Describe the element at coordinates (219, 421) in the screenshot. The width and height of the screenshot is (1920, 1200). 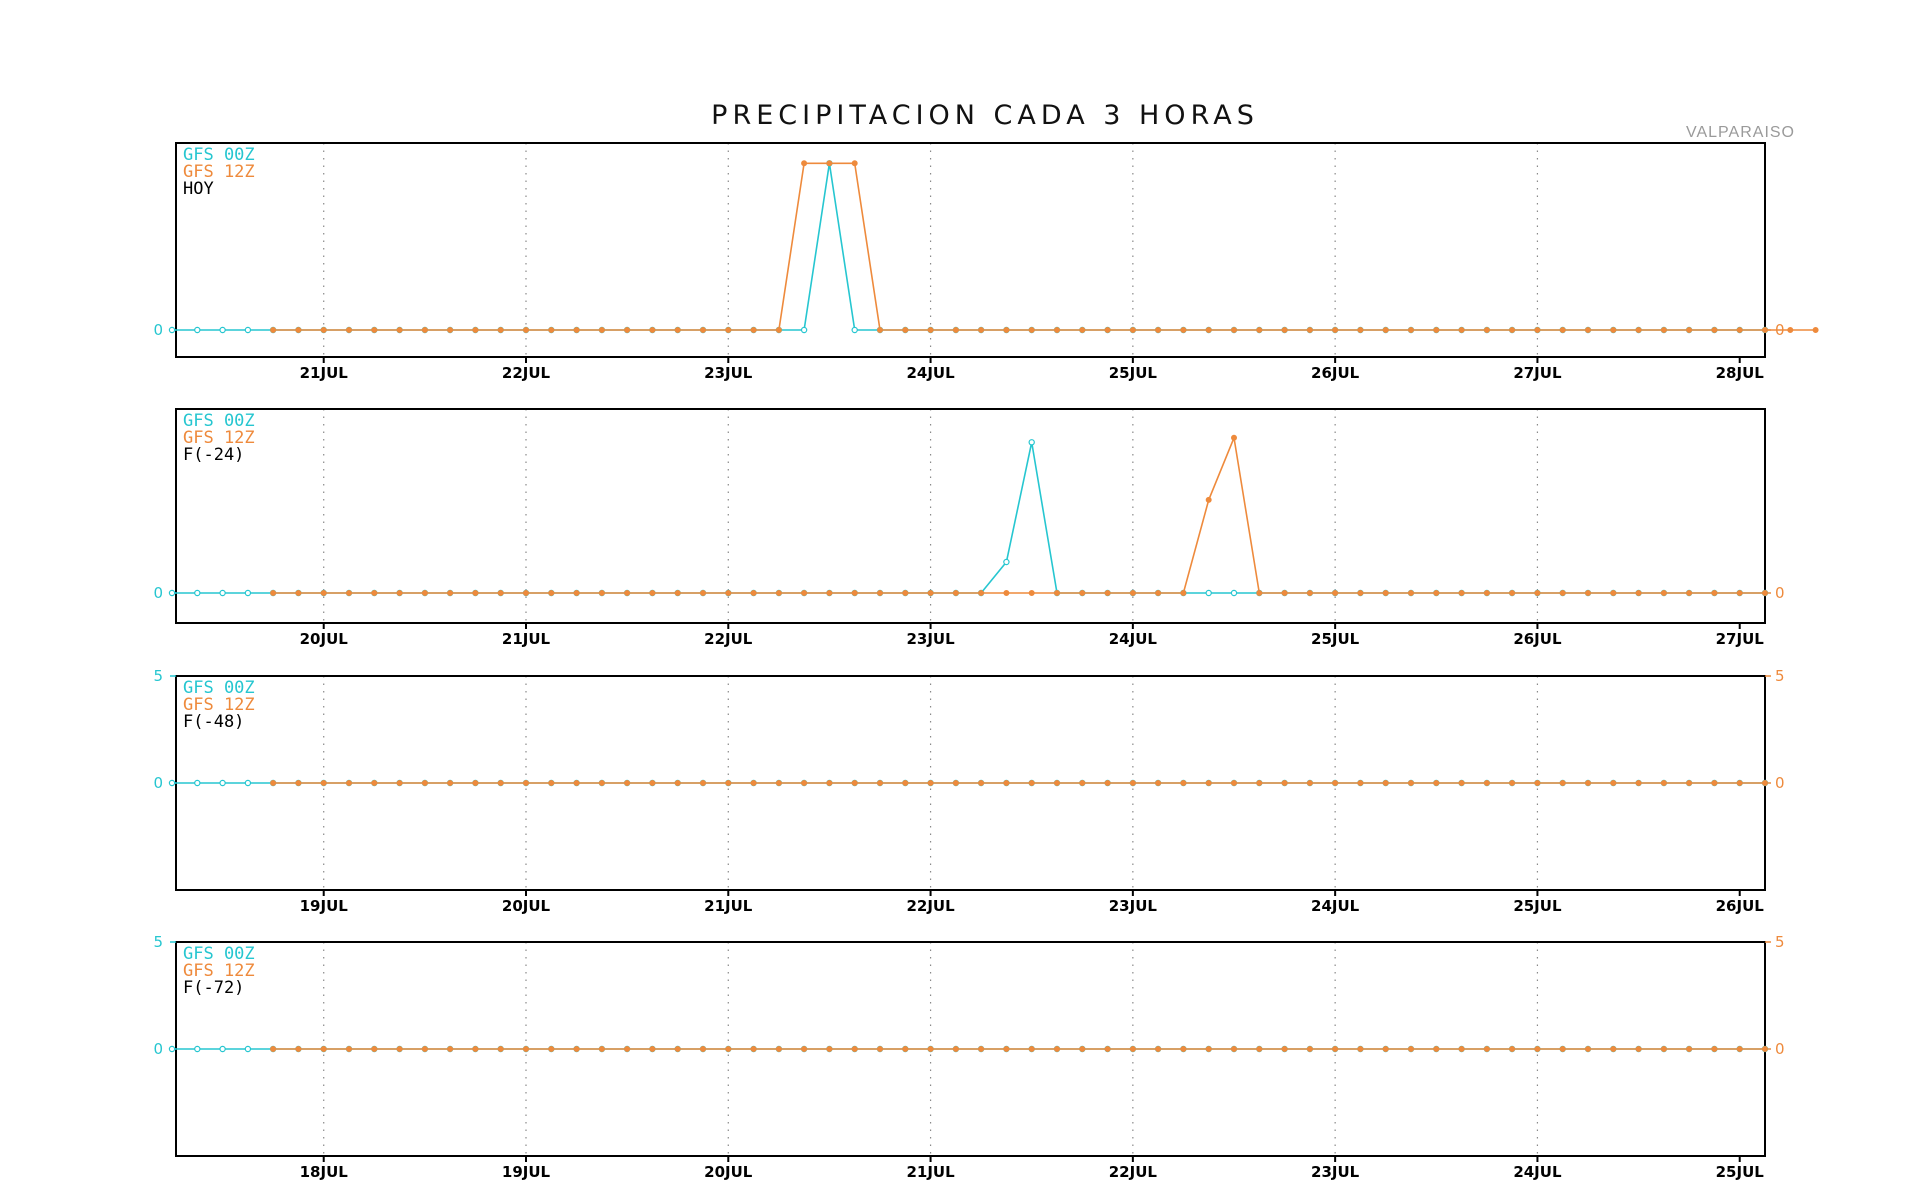
I see `legend-gfs-00z: GFS 00Z` at that location.